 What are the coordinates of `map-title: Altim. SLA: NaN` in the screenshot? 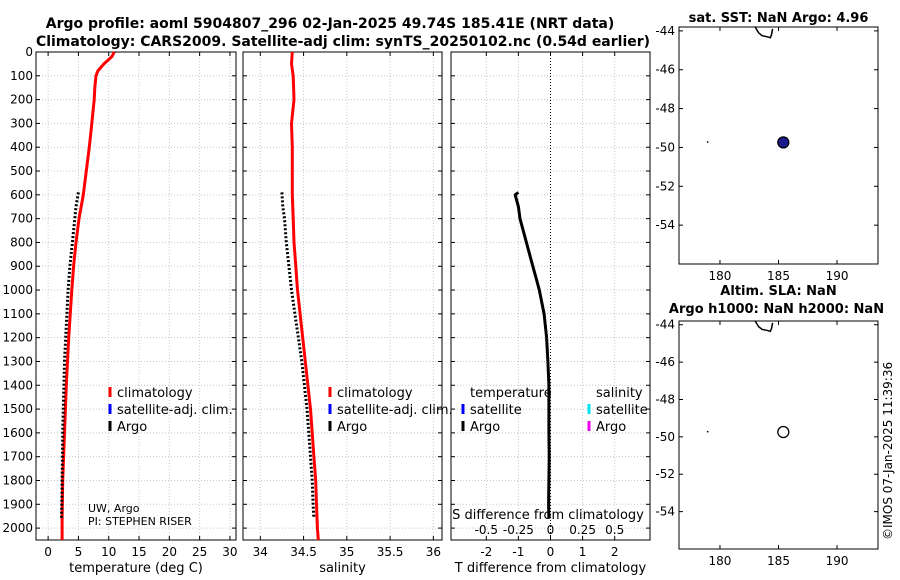 It's located at (778, 291).